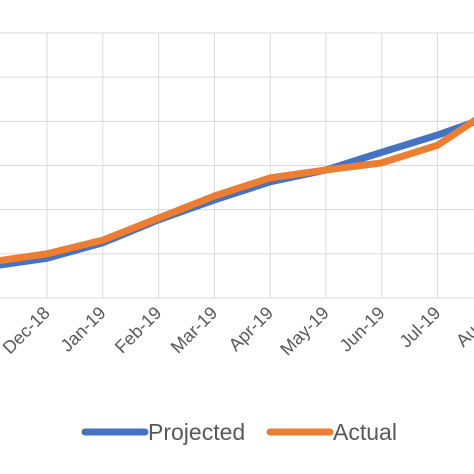  What do you see at coordinates (463, 327) in the screenshot?
I see `x-tick-label: Aug-1` at bounding box center [463, 327].